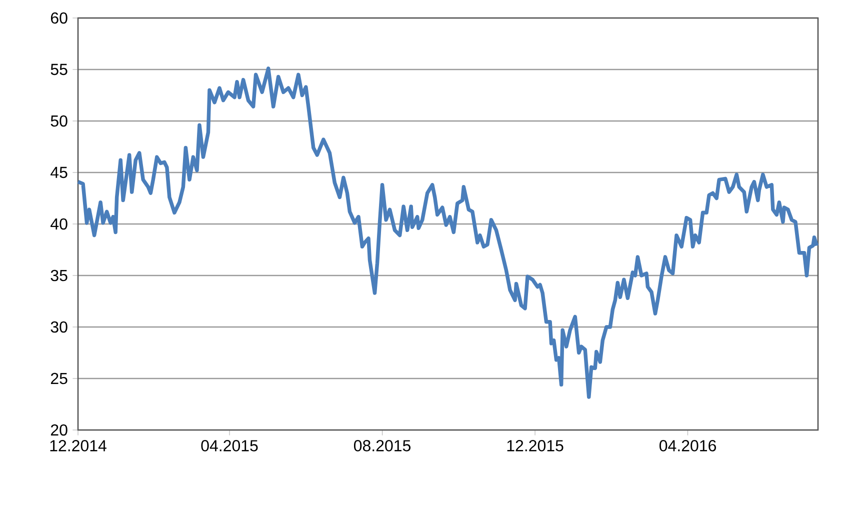 The height and width of the screenshot is (513, 841). Describe the element at coordinates (78, 446) in the screenshot. I see `x-tick-label: 12.2014` at that location.